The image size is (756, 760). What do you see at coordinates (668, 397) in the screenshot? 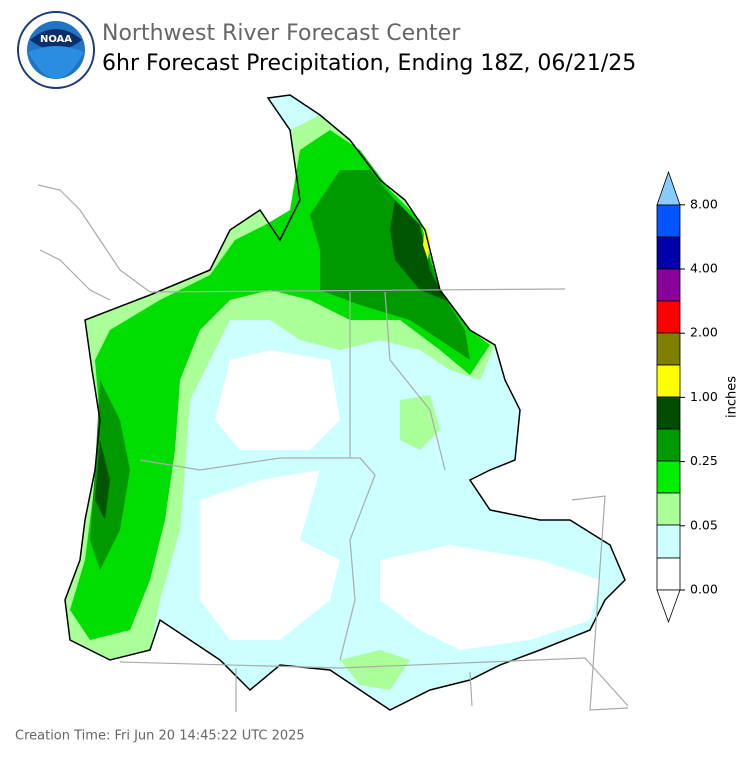
I see `colorbar` at bounding box center [668, 397].